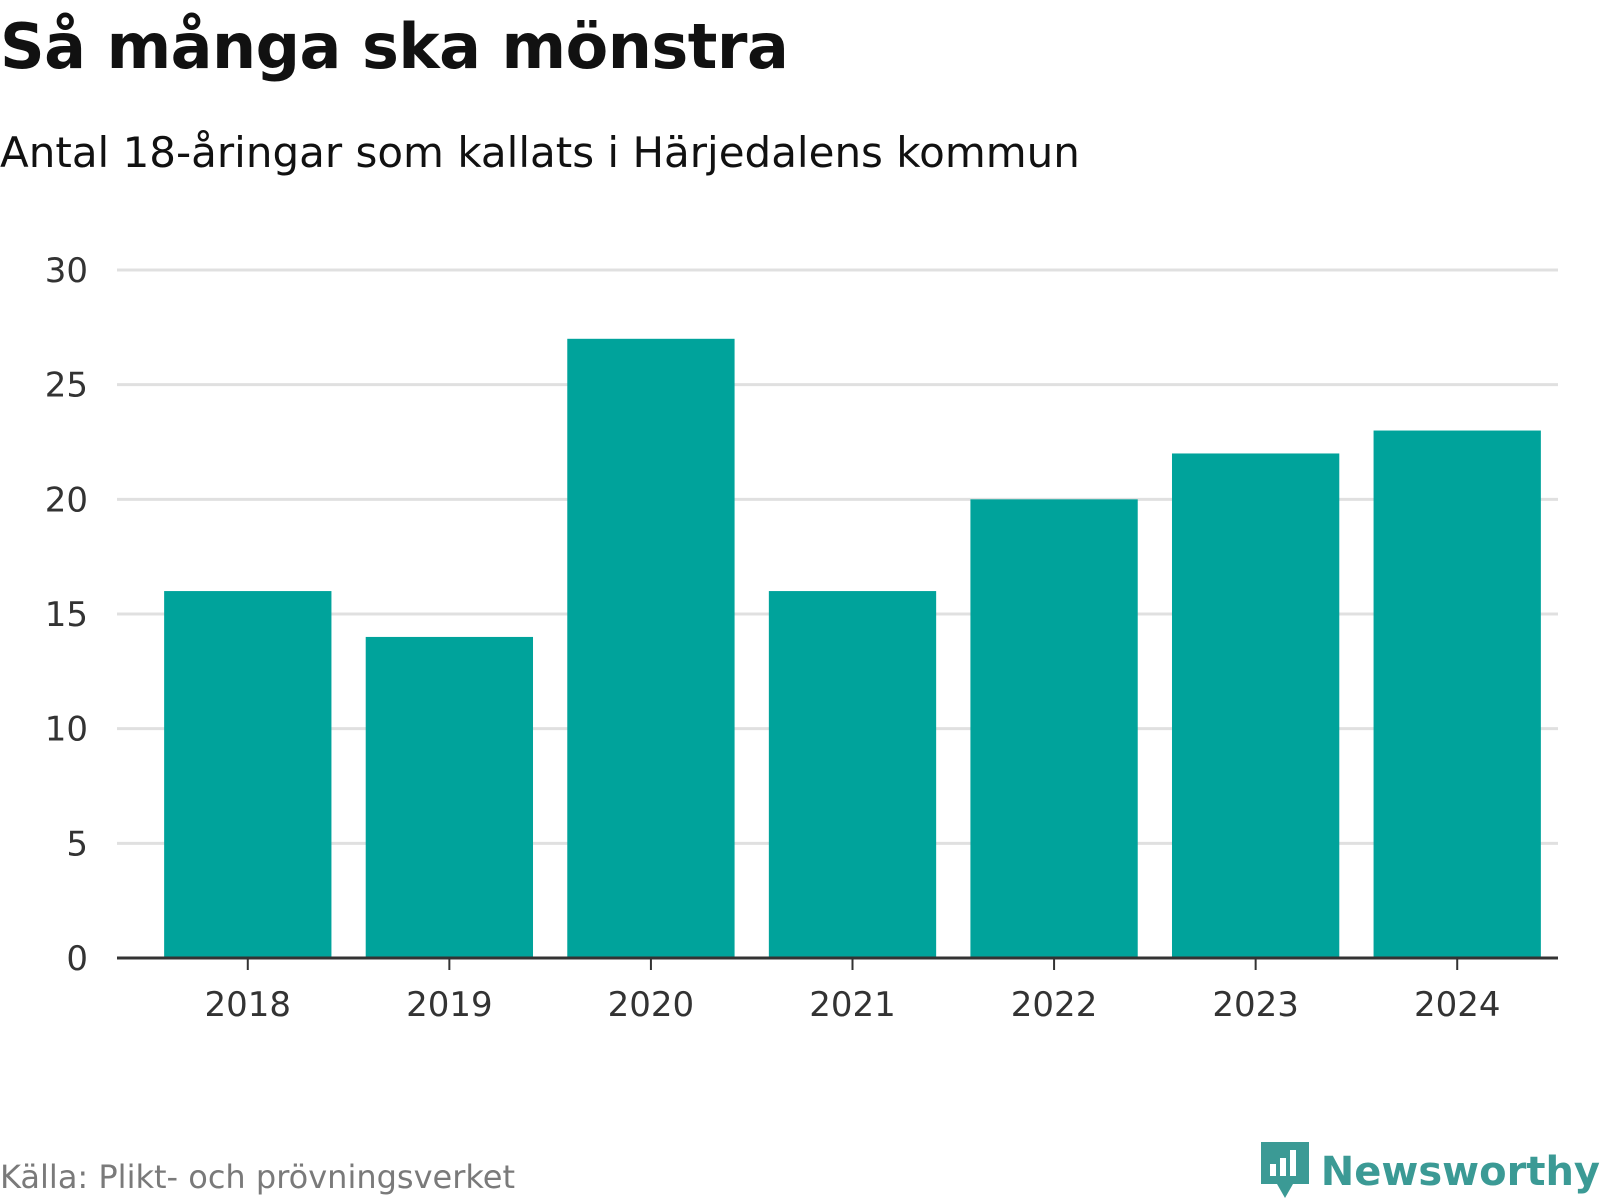 This screenshot has width=1600, height=1204. I want to click on bar-2024, so click(1457, 694).